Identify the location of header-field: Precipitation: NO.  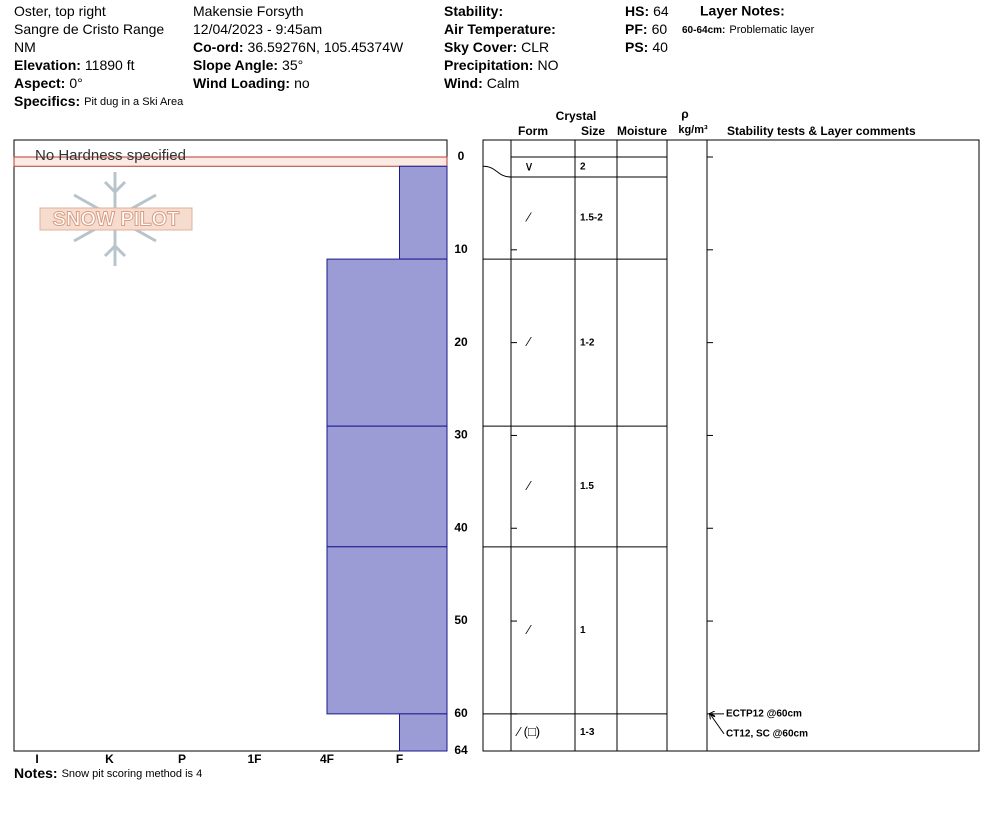
(501, 65).